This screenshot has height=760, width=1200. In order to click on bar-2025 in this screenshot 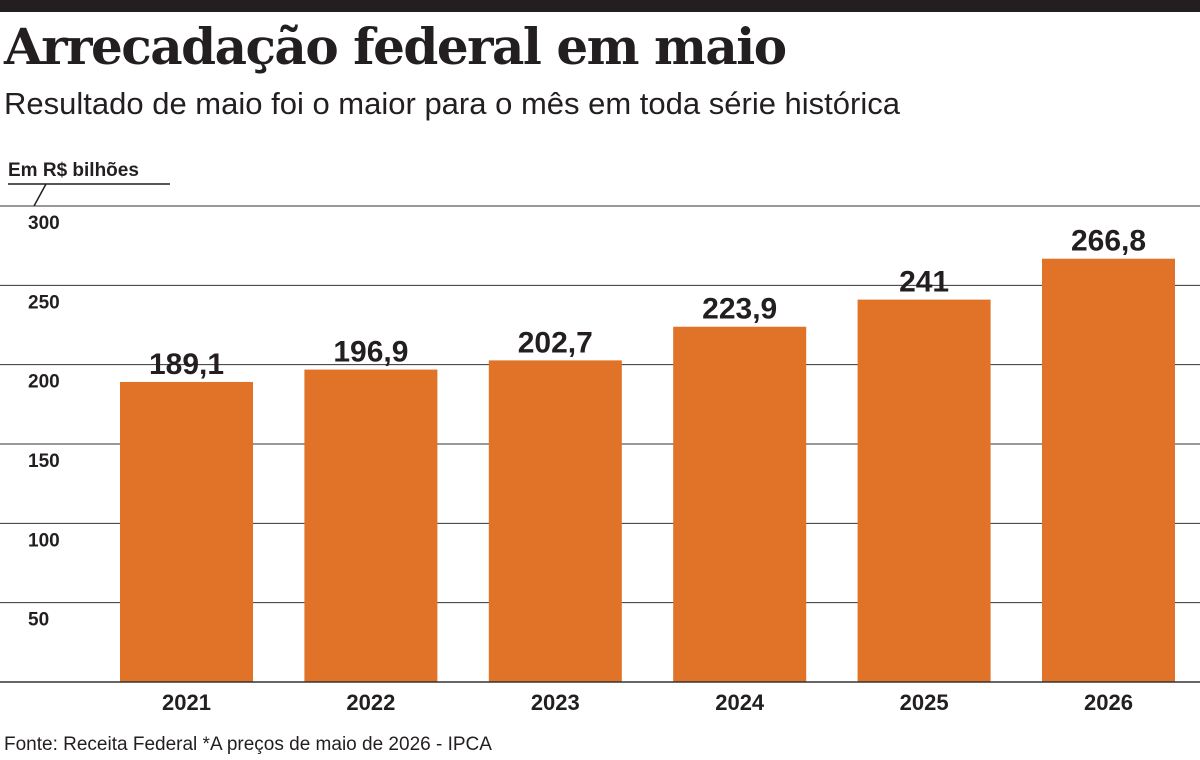, I will do `click(924, 490)`.